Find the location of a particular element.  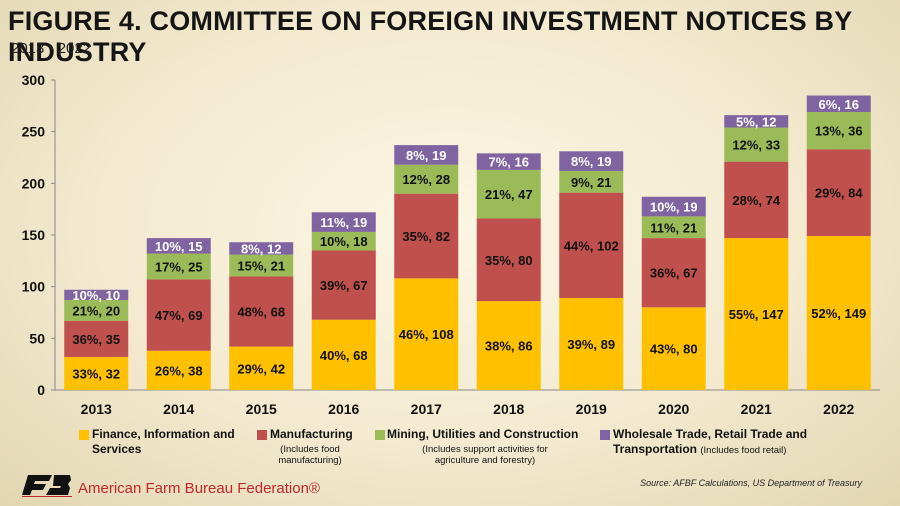

data-label: 47%, 69 is located at coordinates (179, 315).